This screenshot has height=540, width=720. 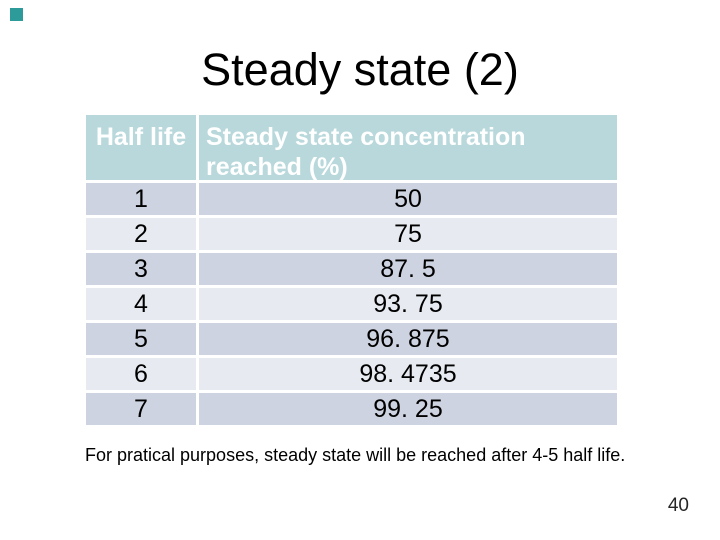 What do you see at coordinates (408, 234) in the screenshot?
I see `cell-concentration: 75` at bounding box center [408, 234].